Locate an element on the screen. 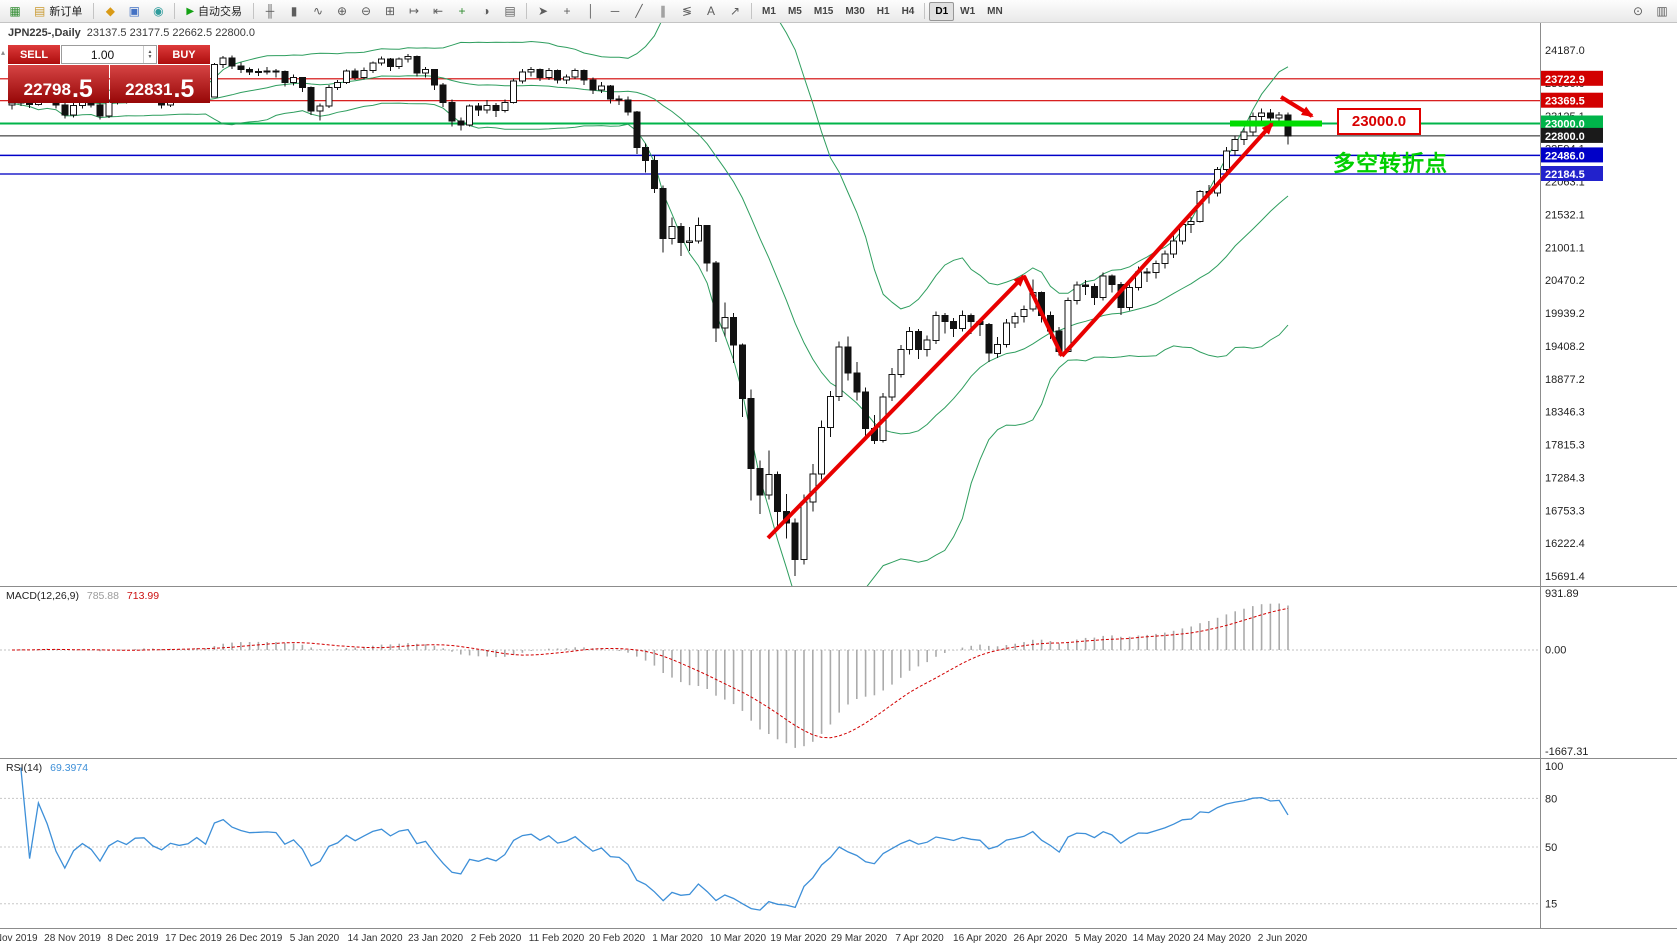  svg-text: 931.89 is located at coordinates (1562, 594).